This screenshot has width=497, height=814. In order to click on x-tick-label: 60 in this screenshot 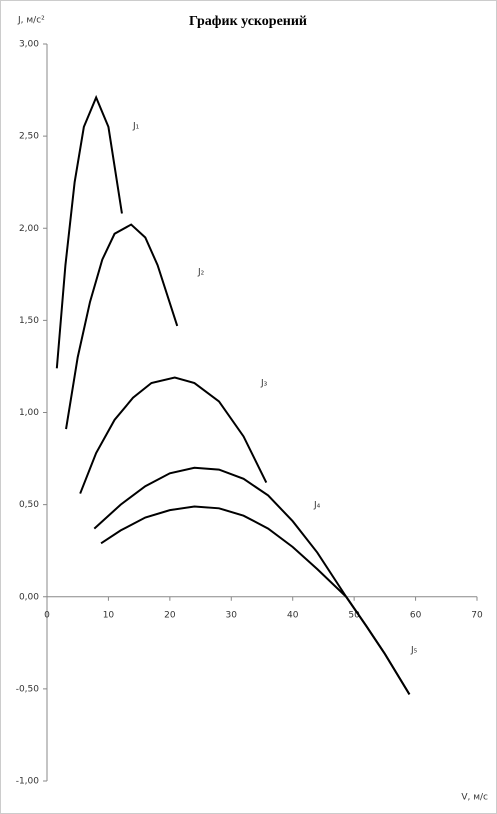, I will do `click(416, 615)`.